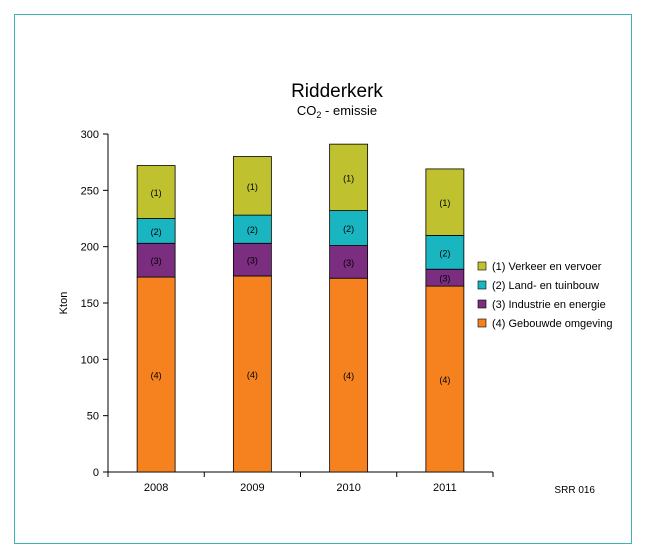  I want to click on y-tick-label: 300, so click(90, 135).